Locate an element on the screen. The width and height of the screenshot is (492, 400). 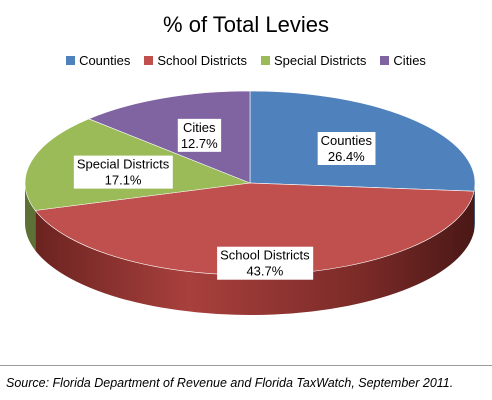
pie-side-special-districts is located at coordinates (30, 217).